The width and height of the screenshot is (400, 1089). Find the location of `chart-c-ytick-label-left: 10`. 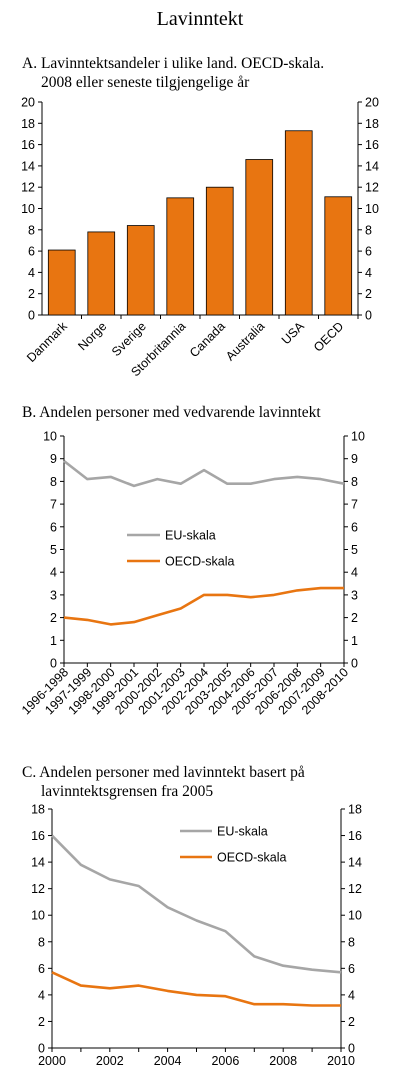

chart-c-ytick-label-left: 10 is located at coordinates (38, 916).